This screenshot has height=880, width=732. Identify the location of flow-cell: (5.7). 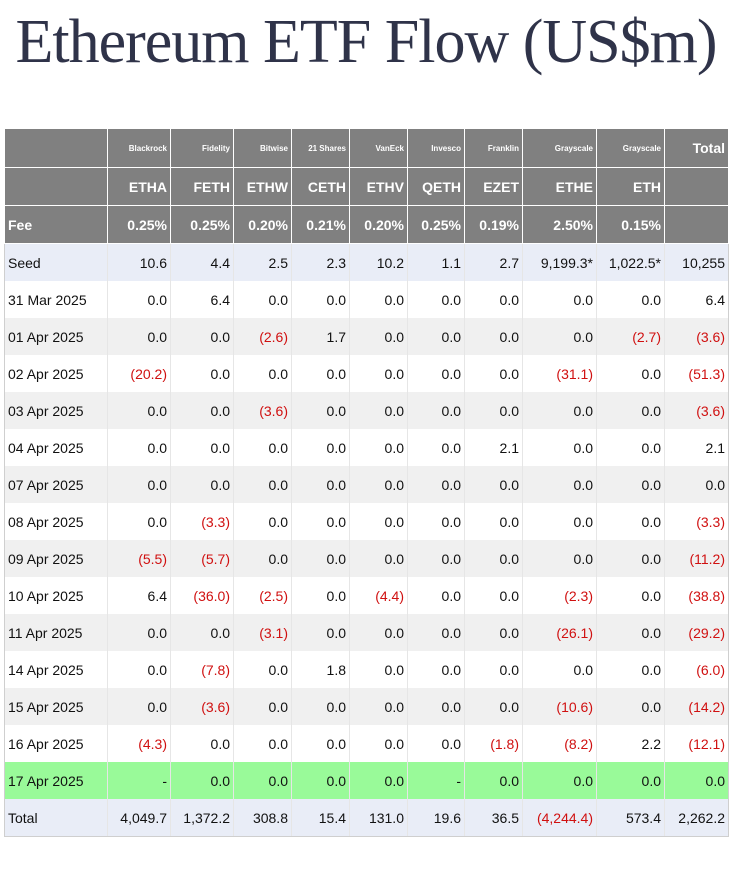
(202, 558).